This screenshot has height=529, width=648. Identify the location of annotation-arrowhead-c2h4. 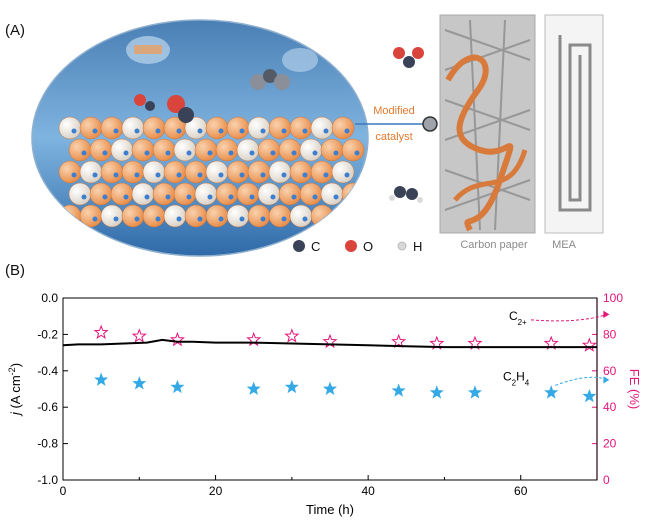
(606, 380).